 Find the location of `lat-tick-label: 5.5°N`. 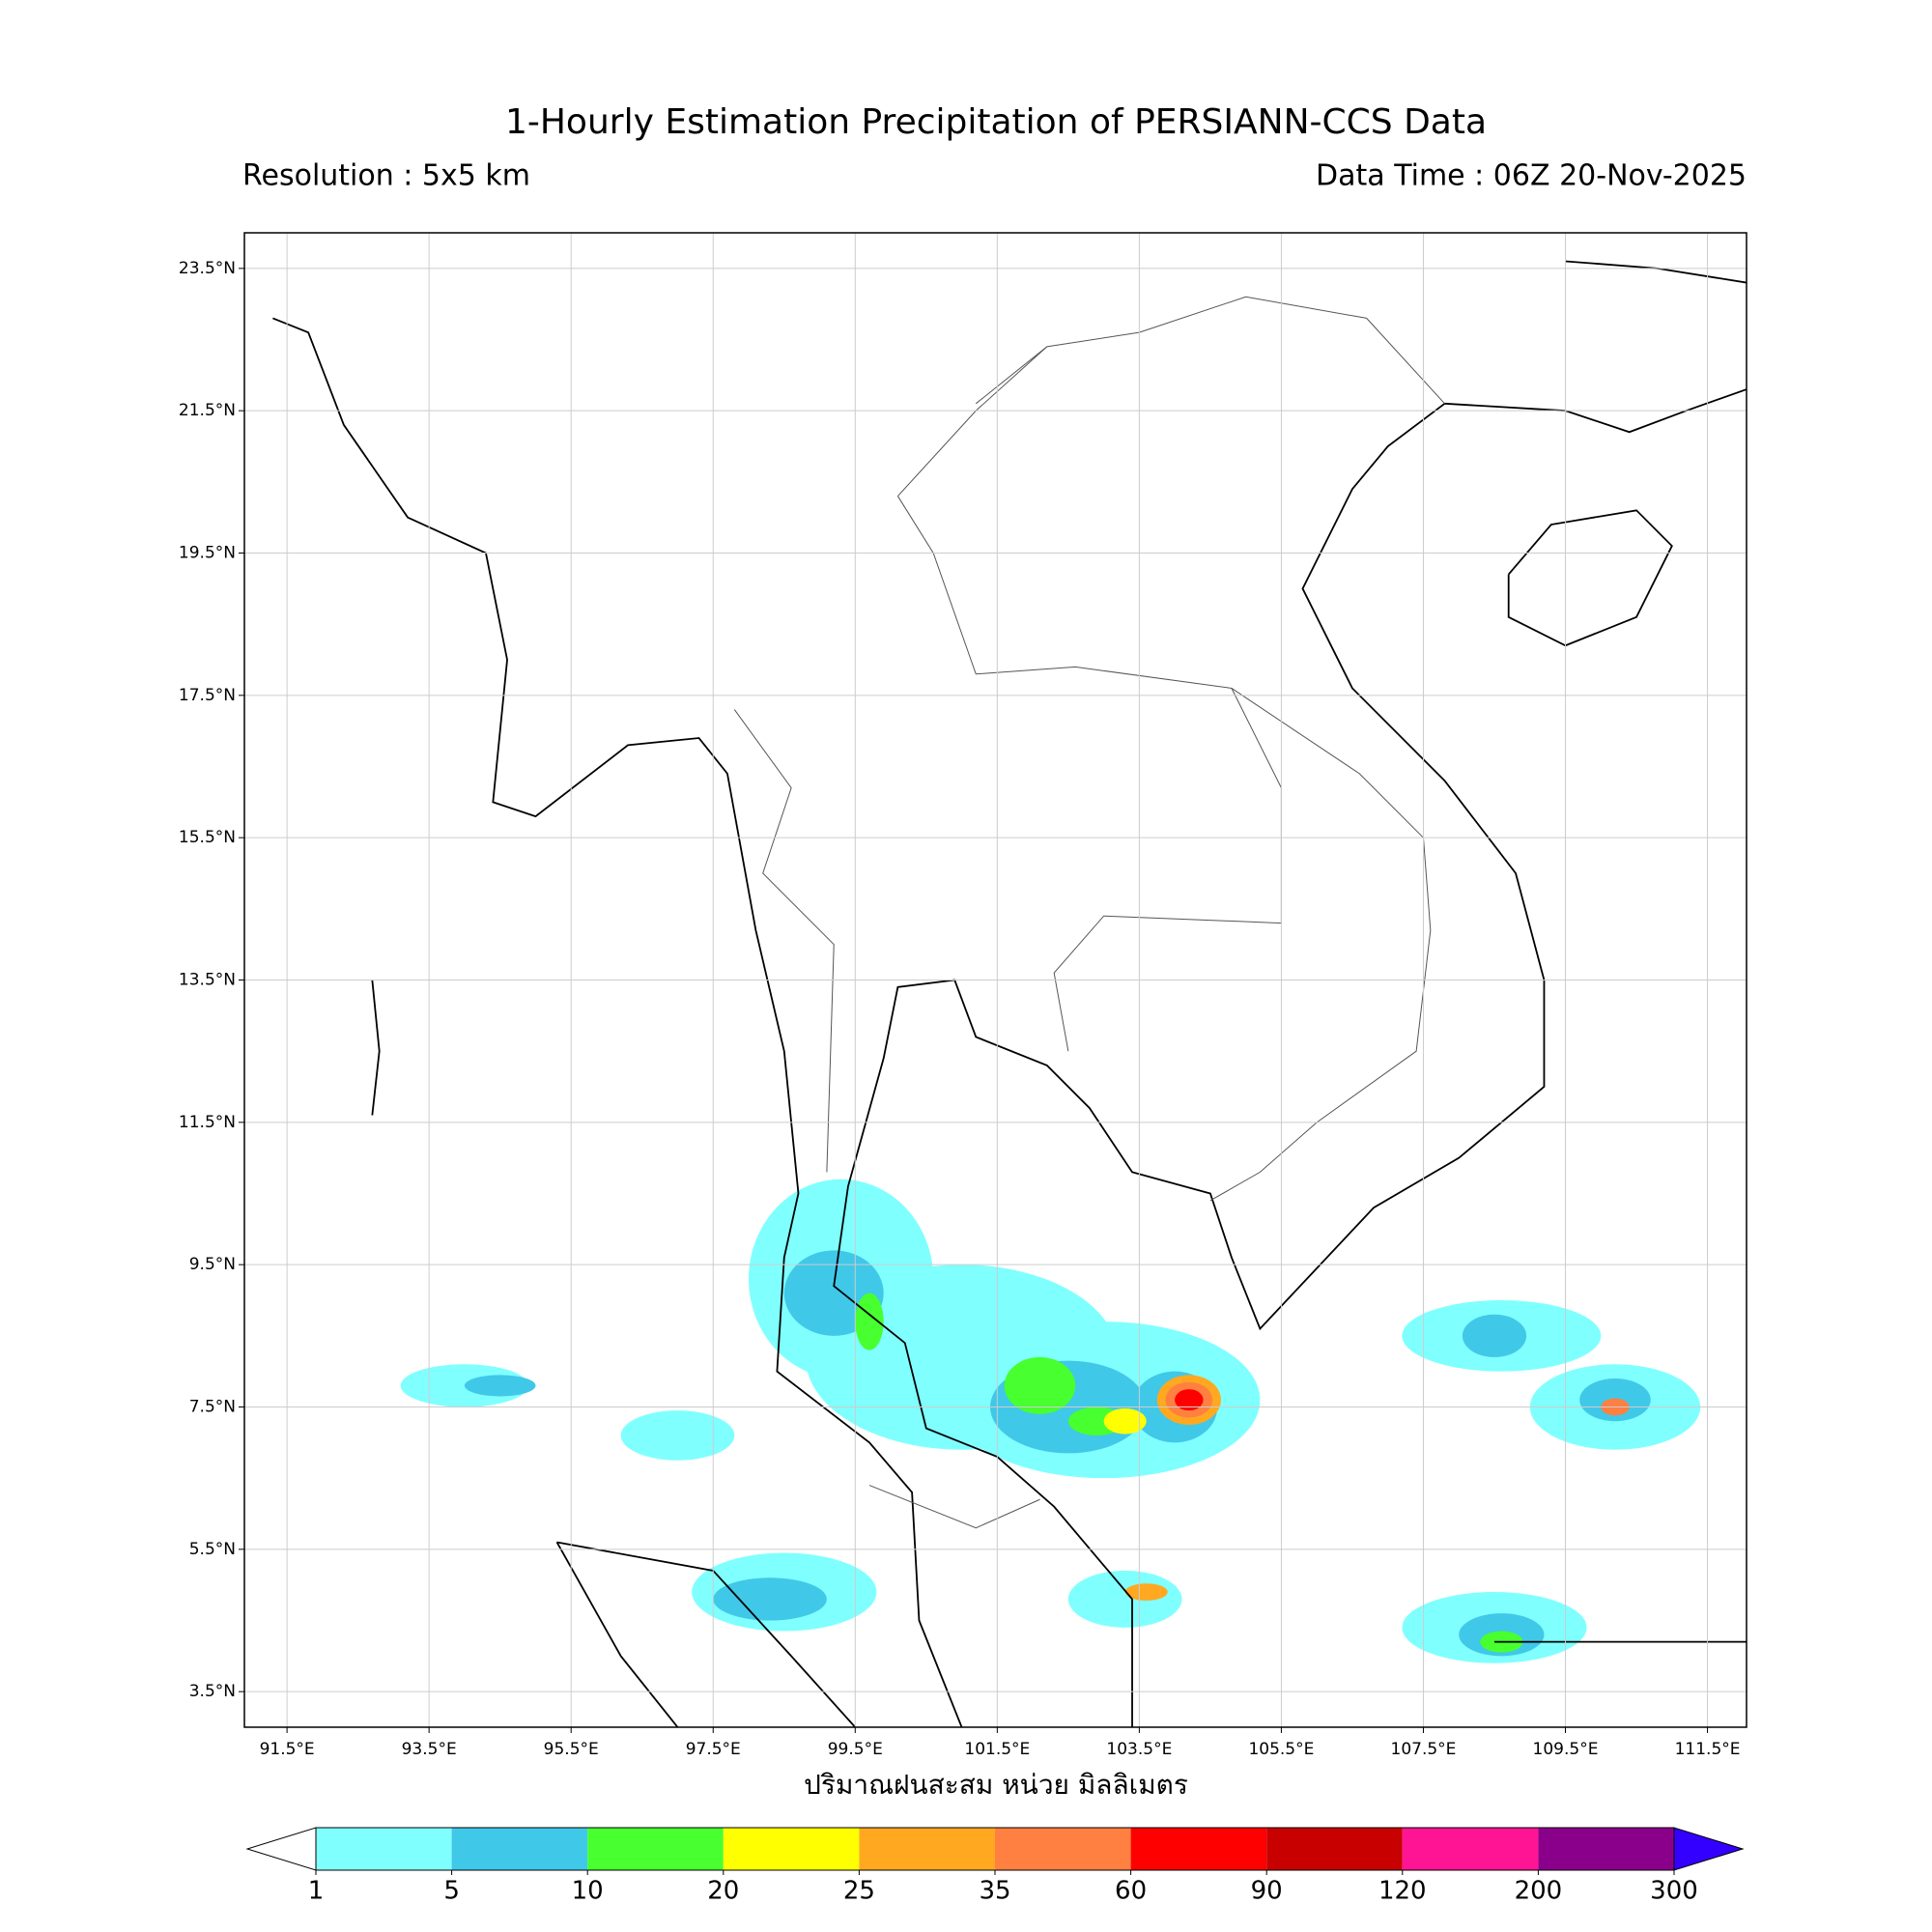

lat-tick-label: 5.5°N is located at coordinates (212, 1549).